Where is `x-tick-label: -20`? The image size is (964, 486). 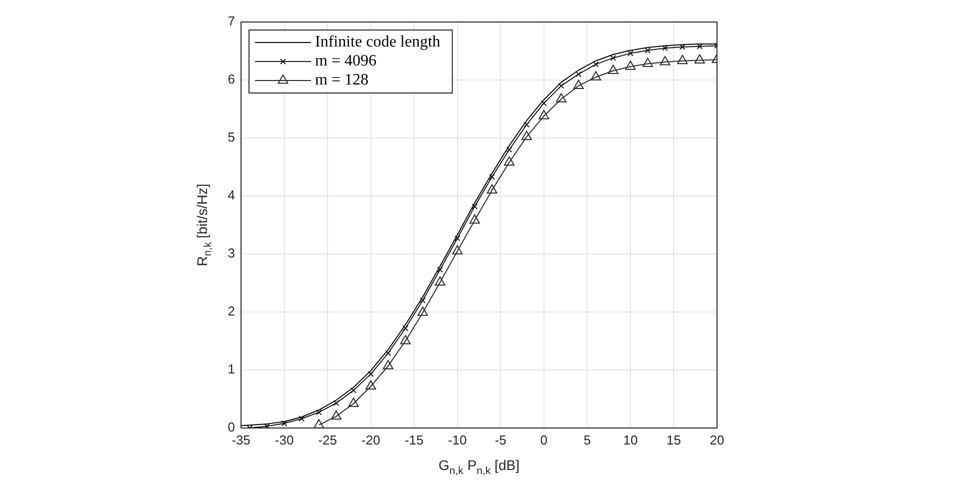 x-tick-label: -20 is located at coordinates (370, 440).